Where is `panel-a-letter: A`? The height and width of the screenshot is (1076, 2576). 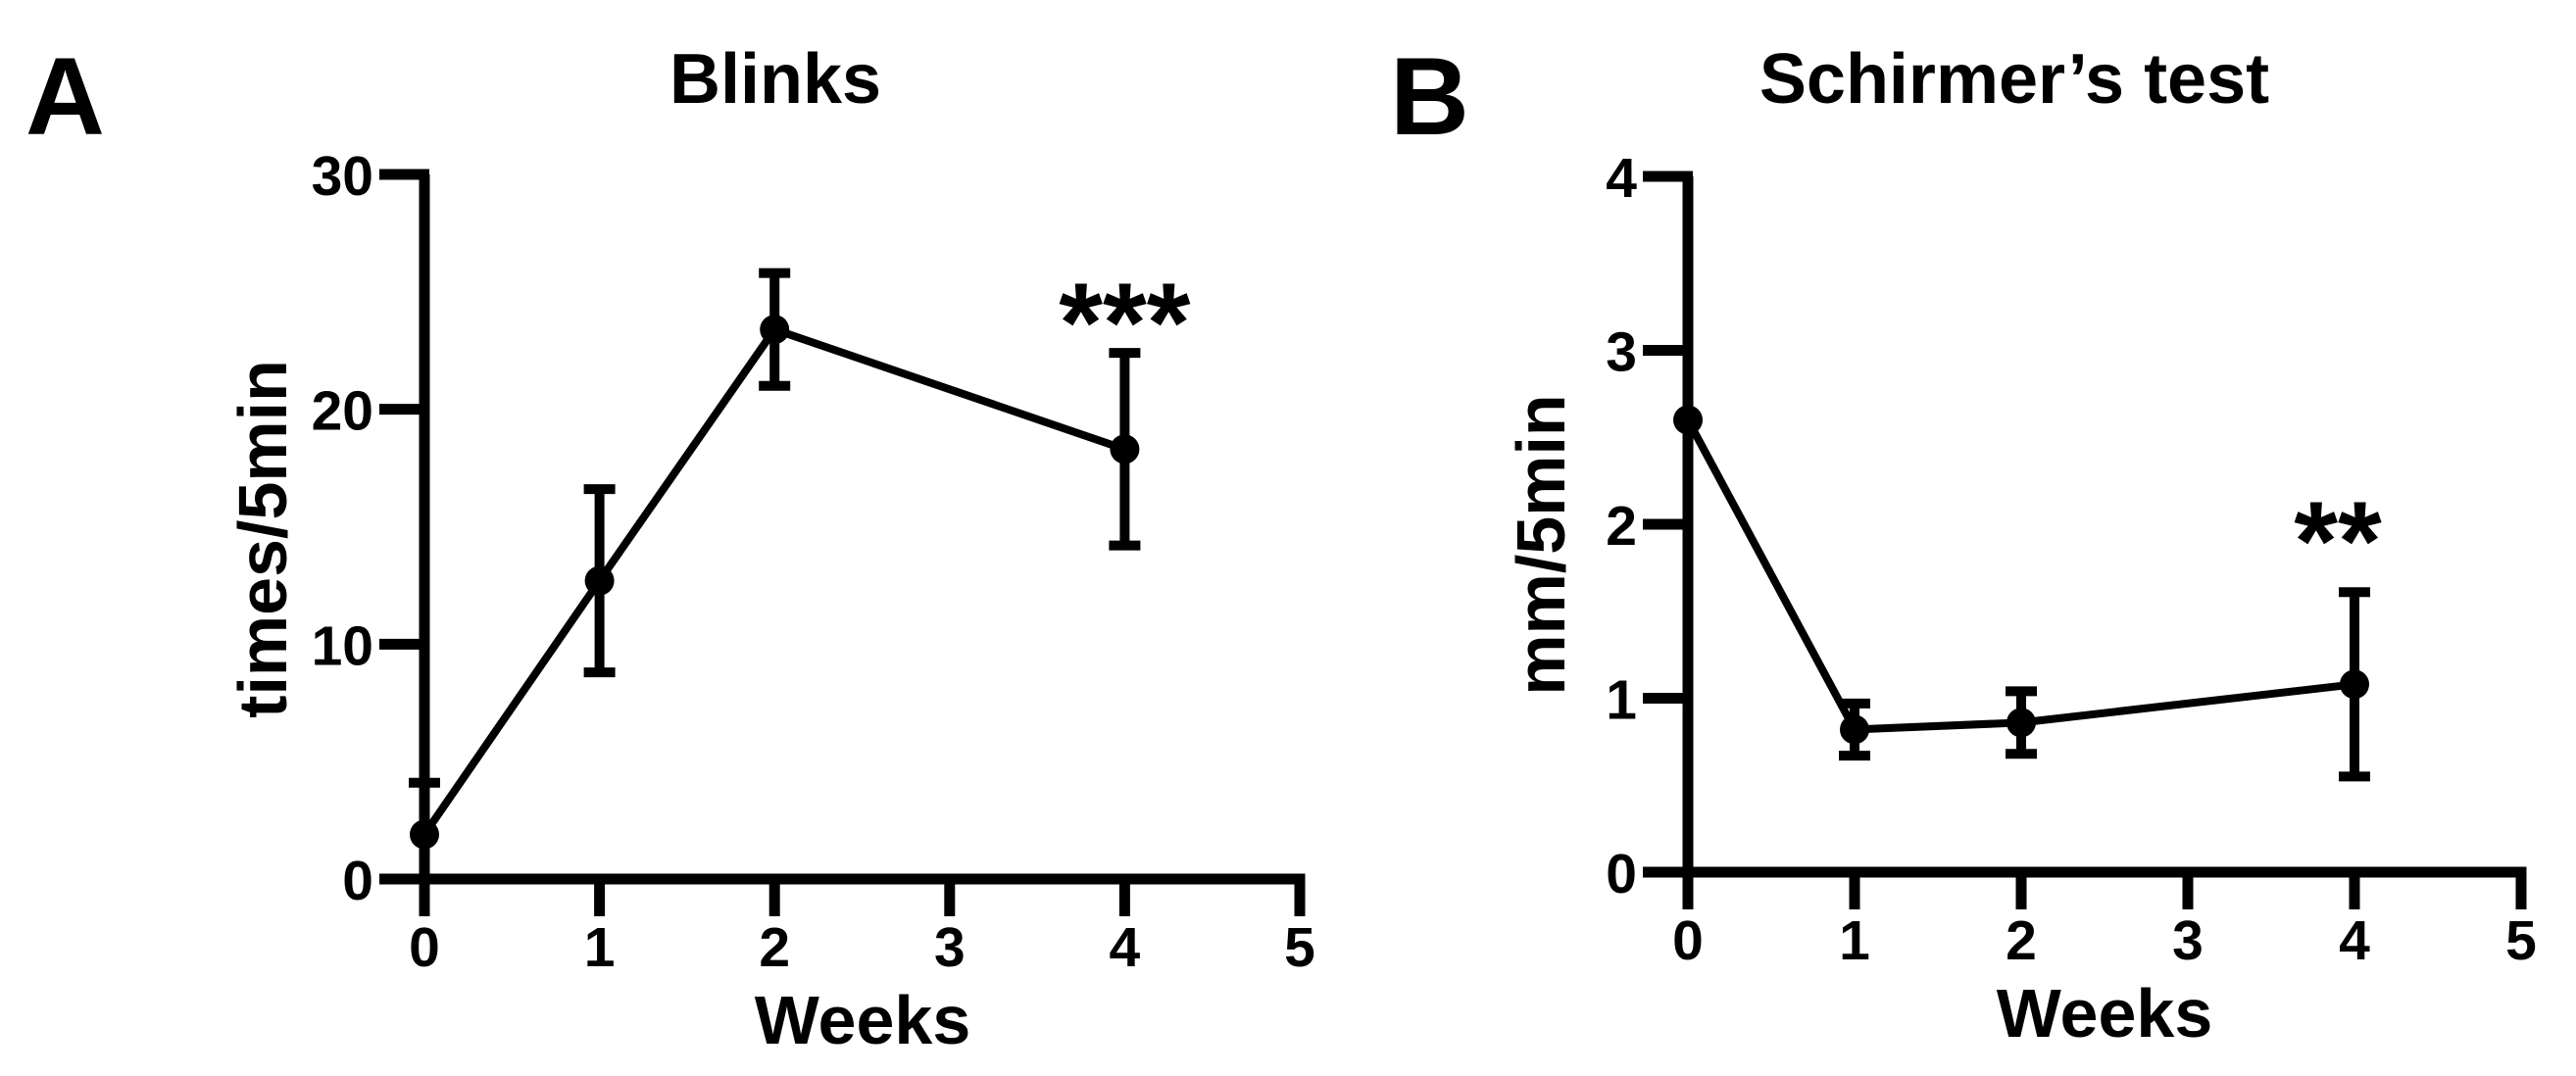 panel-a-letter: A is located at coordinates (65, 96).